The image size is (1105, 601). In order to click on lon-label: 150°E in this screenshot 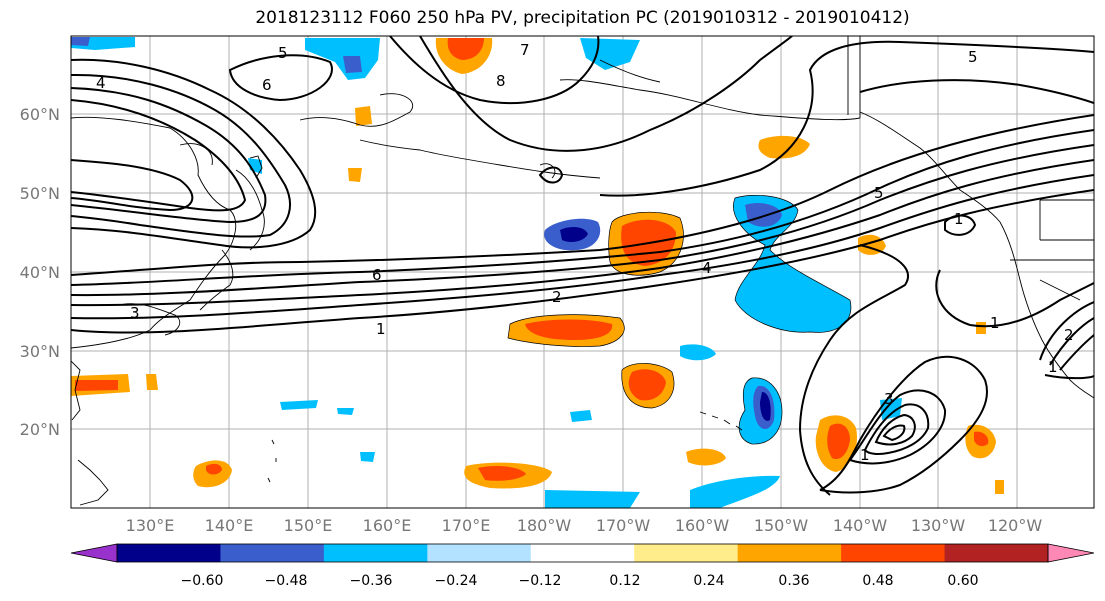, I will do `click(308, 525)`.